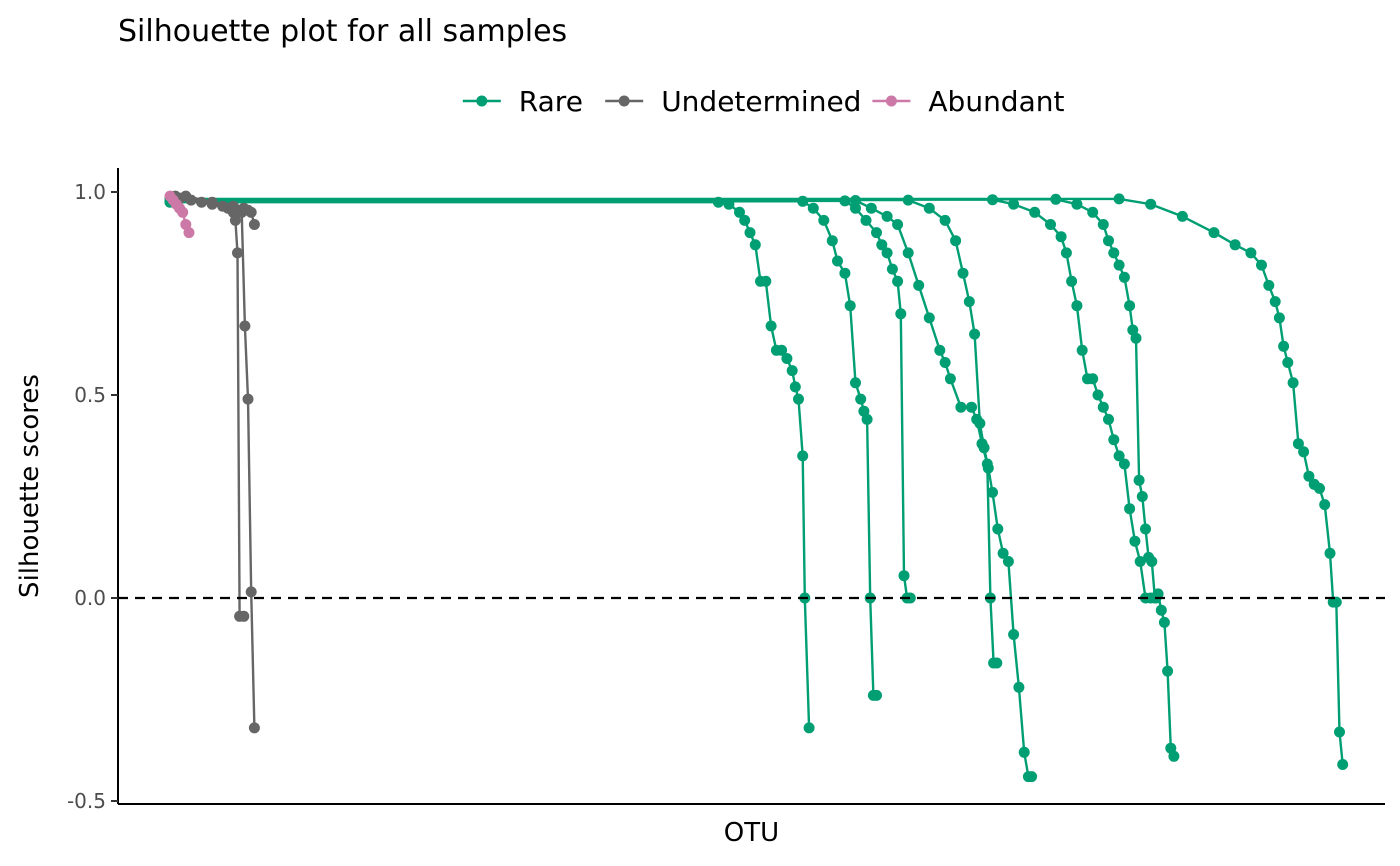 Image resolution: width=1400 pixels, height=866 pixels. I want to click on chart-title: Silhouette plot for all samples, so click(342, 31).